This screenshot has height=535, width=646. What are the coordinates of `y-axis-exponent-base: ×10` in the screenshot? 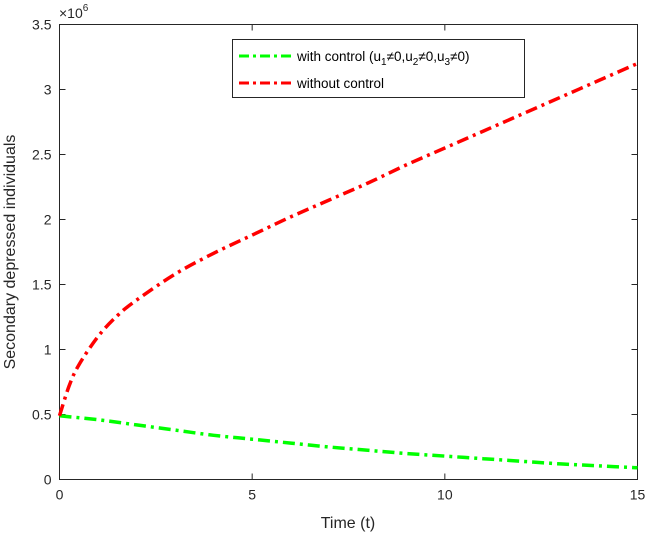 It's located at (71, 13).